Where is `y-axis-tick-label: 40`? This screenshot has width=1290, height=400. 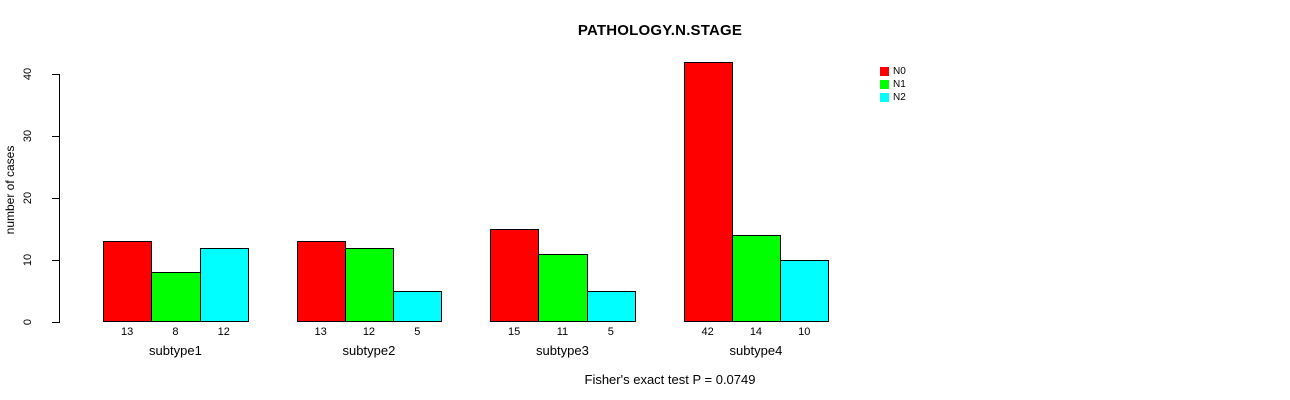 y-axis-tick-label: 40 is located at coordinates (28, 74).